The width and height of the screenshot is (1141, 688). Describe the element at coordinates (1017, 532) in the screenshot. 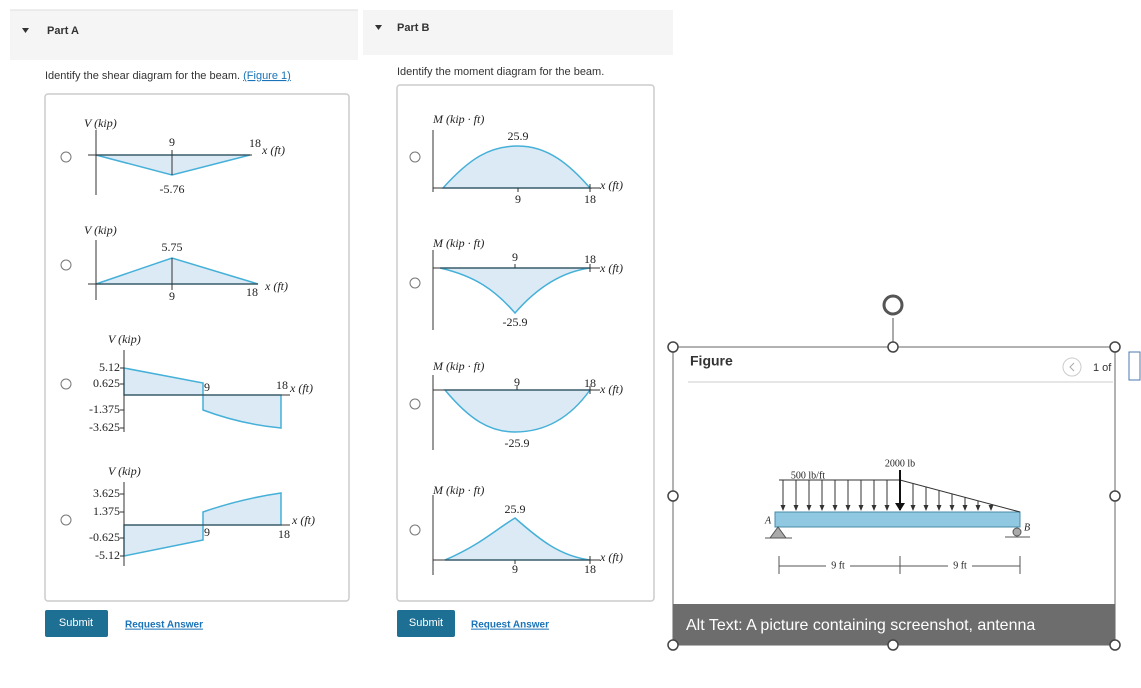

I see `roller-support` at that location.